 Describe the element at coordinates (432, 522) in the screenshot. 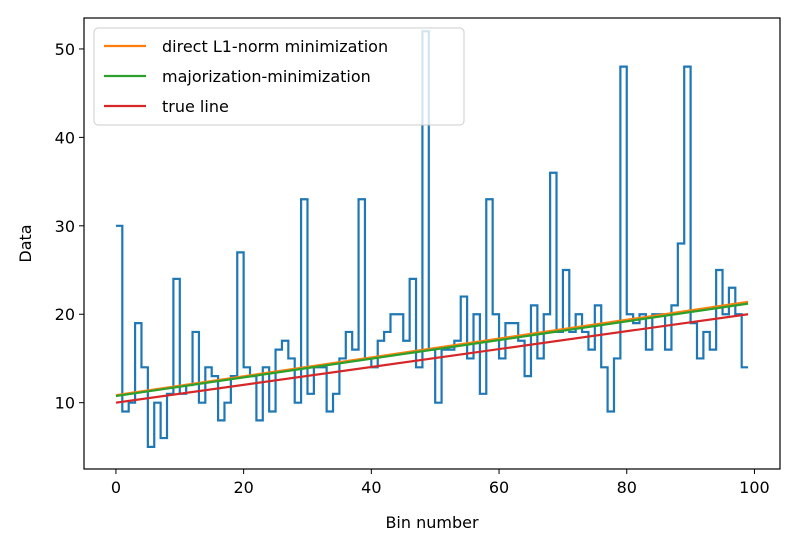

I see `x-axis-title: Bin number` at that location.